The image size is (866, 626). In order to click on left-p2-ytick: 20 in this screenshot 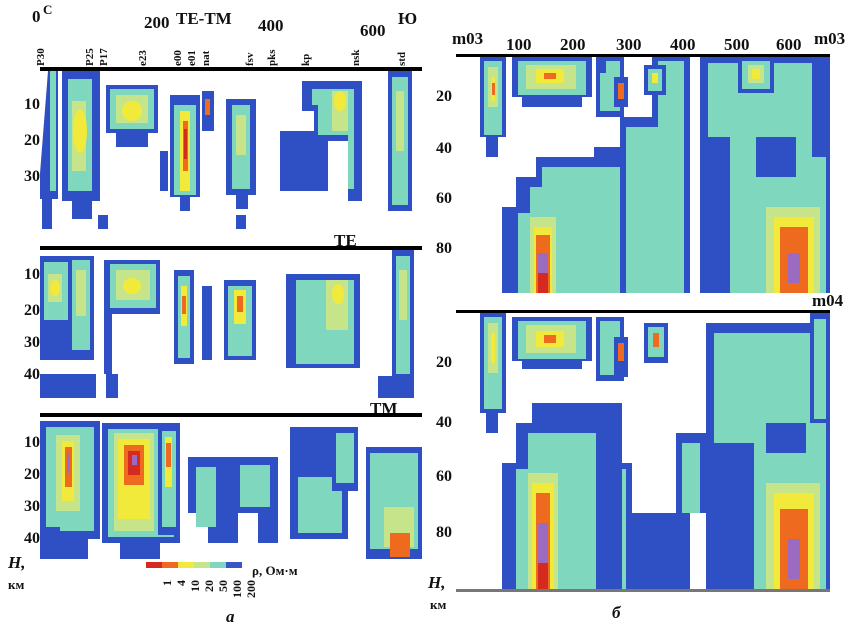, I will do `click(32, 310)`.